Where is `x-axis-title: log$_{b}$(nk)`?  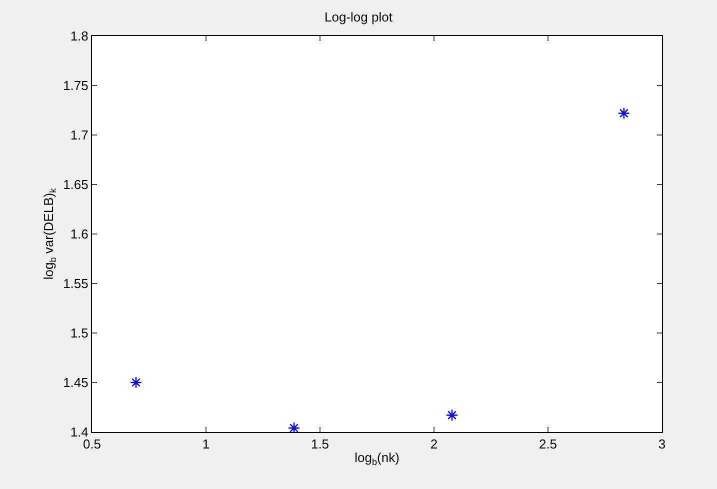 x-axis-title: log$_{b}$(nk) is located at coordinates (377, 458).